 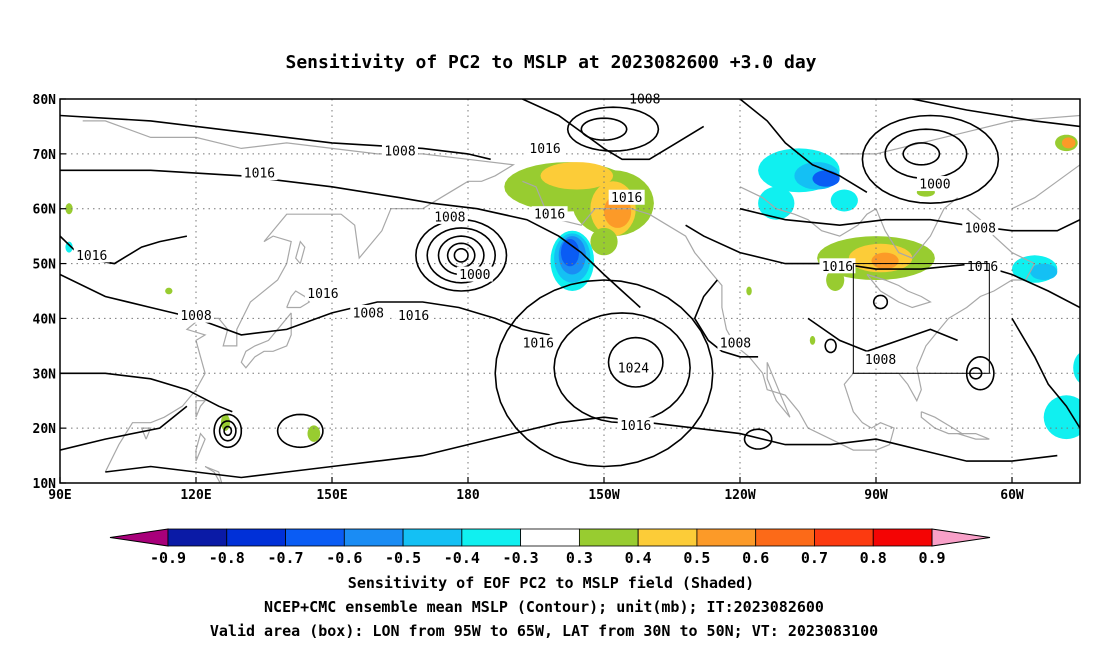 What do you see at coordinates (331, 495) in the screenshot?
I see `x-tick-label: 150E` at bounding box center [331, 495].